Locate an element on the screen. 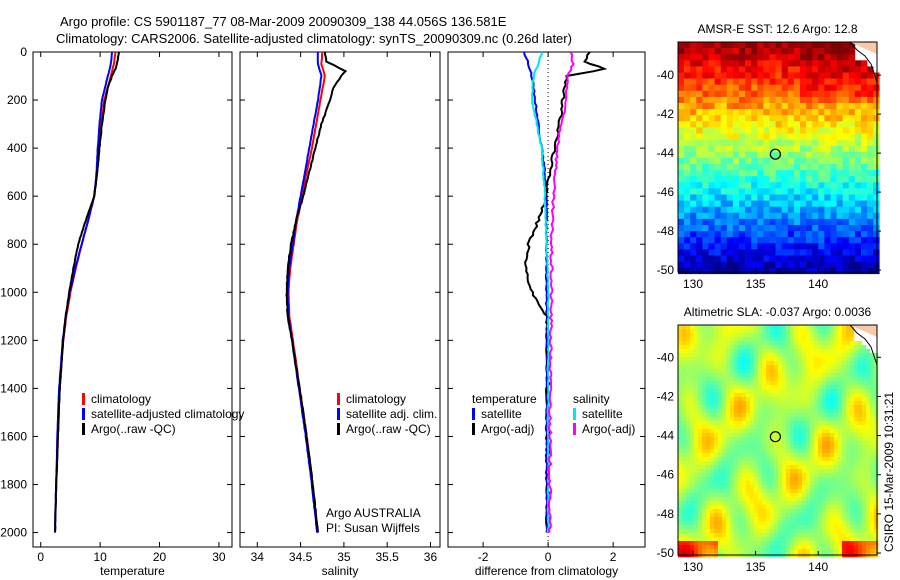 The height and width of the screenshot is (580, 900). salinity-series-climatology is located at coordinates (306, 292).